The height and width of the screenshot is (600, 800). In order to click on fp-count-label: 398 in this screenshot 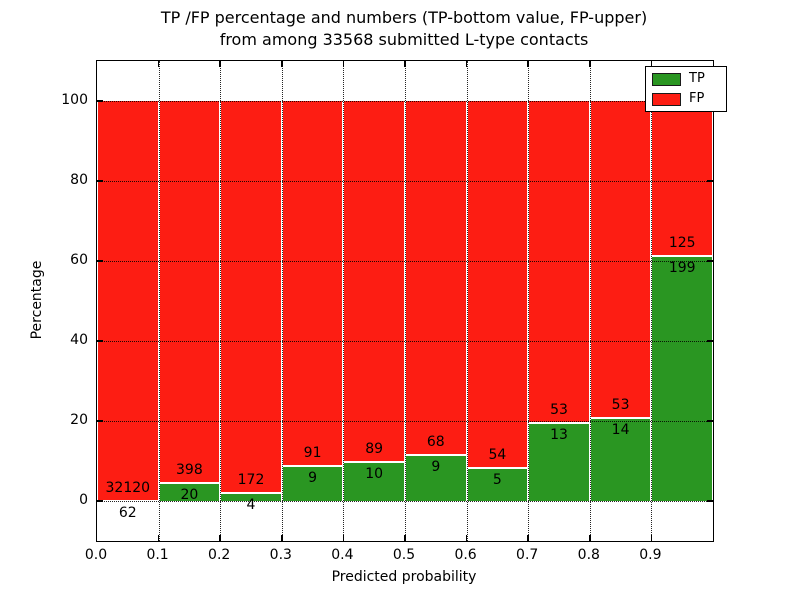, I will do `click(189, 469)`.